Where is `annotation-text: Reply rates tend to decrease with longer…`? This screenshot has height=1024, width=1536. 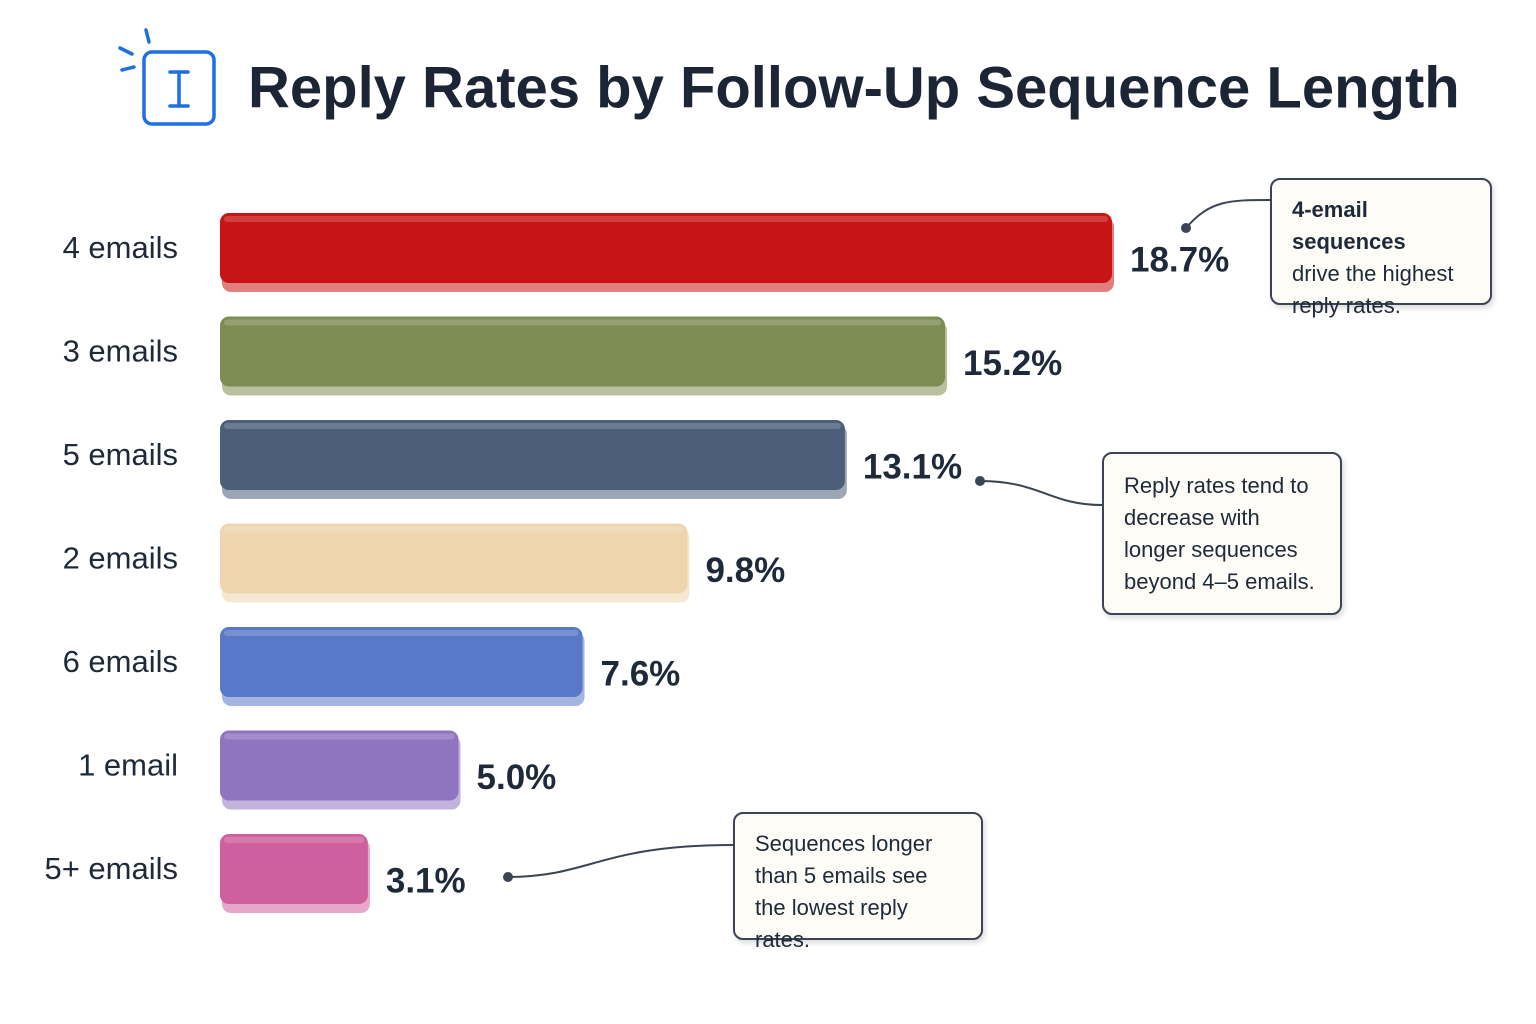 annotation-text: Reply rates tend to decrease with longer… is located at coordinates (1219, 533).